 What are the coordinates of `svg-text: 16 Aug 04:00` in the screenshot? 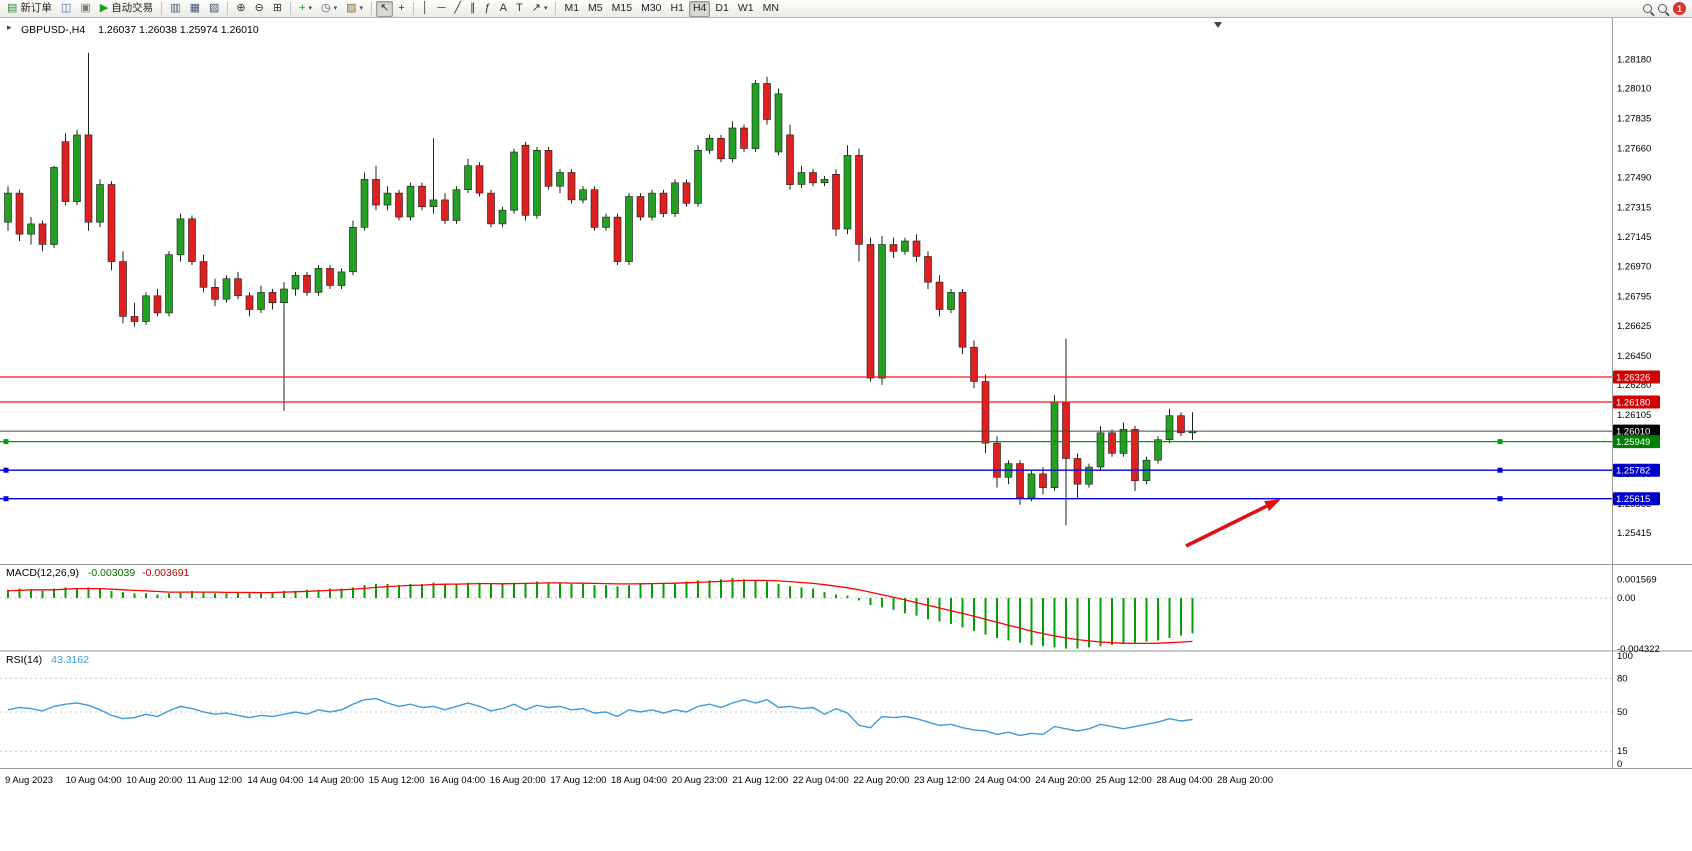 It's located at (457, 780).